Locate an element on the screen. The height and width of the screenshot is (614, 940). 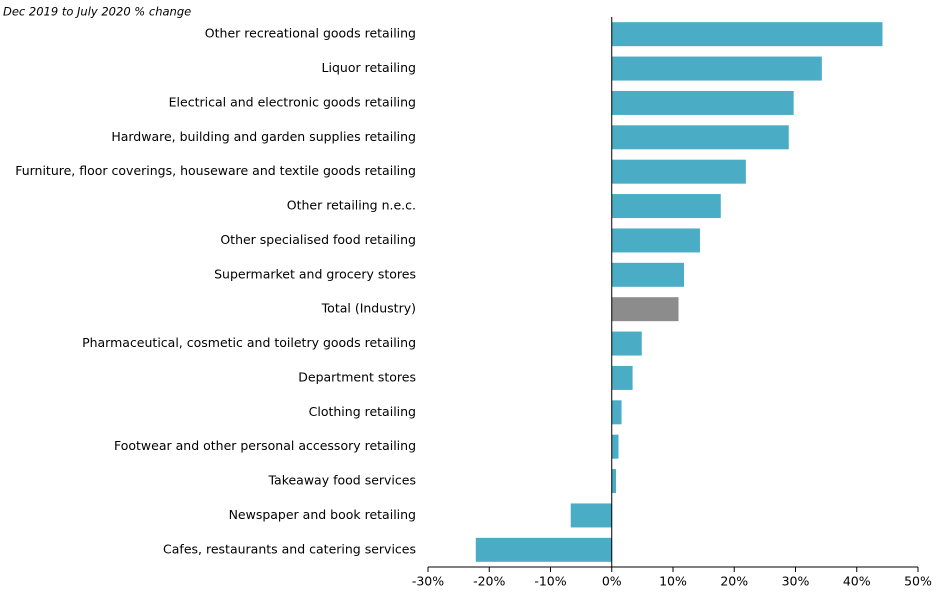
x-tick-label: -30% is located at coordinates (428, 581).